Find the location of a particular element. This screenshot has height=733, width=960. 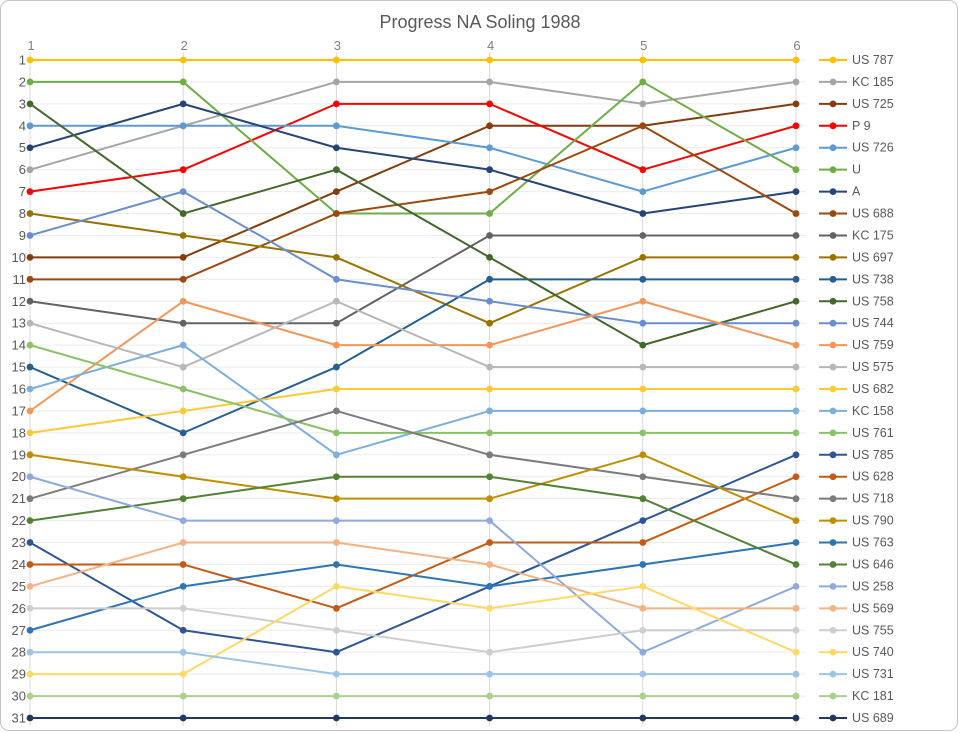

y-tick-label: 1 is located at coordinates (22, 60).